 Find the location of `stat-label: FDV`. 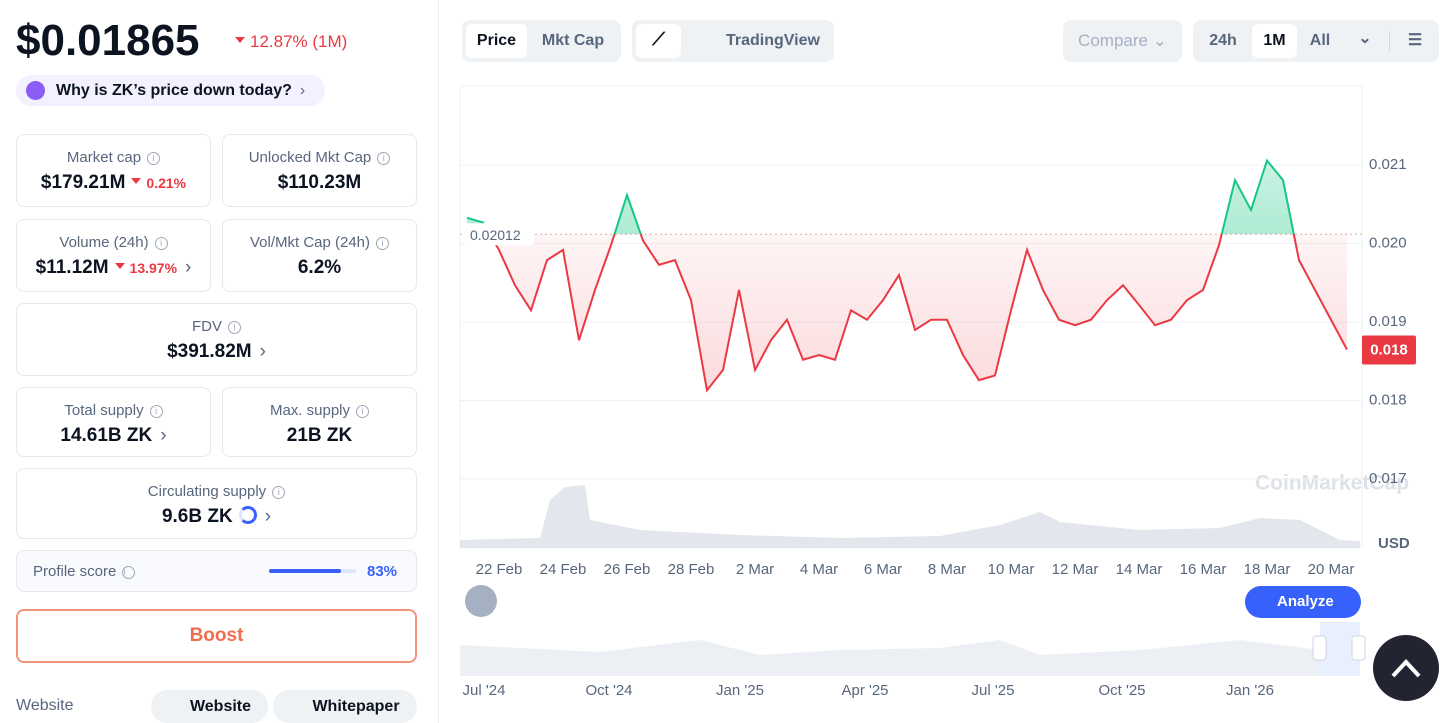

stat-label: FDV is located at coordinates (216, 326).